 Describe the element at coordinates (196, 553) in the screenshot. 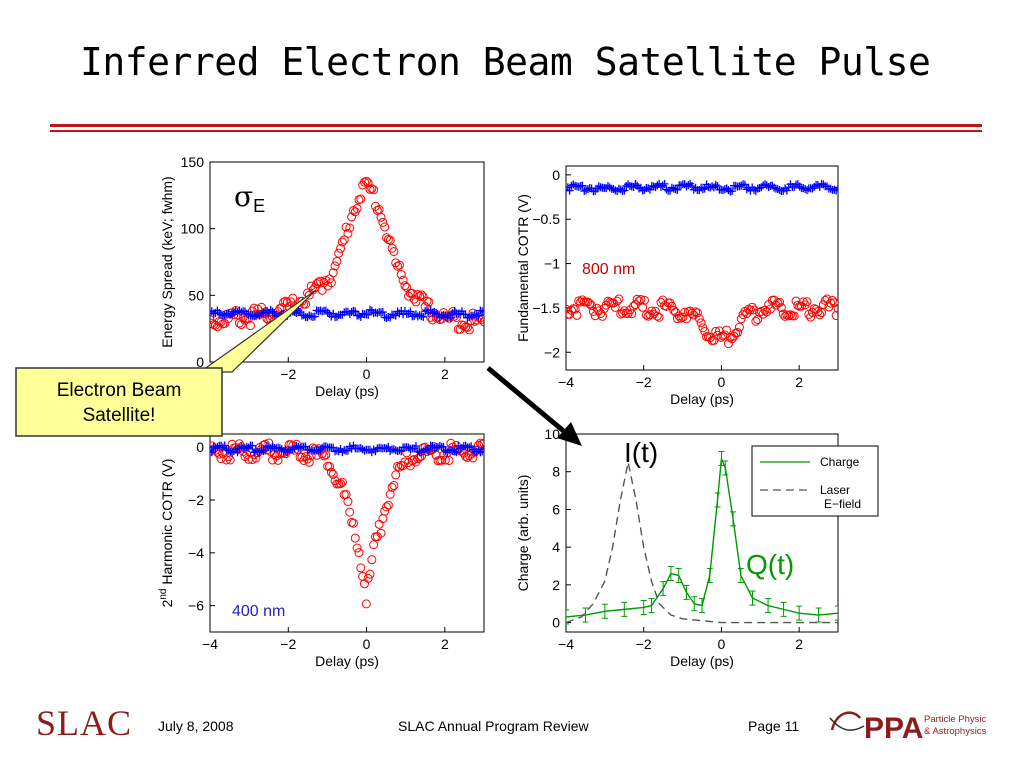

I see `y-tick-label: −4` at that location.